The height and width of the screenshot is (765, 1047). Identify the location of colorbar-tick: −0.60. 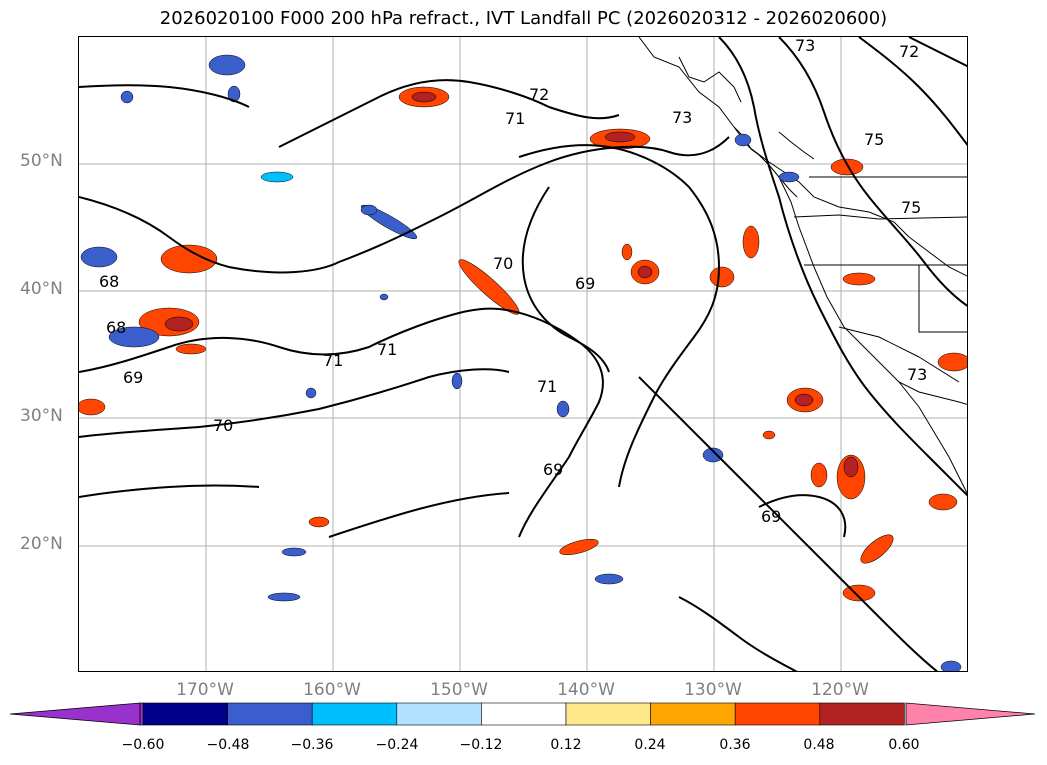
(143, 745).